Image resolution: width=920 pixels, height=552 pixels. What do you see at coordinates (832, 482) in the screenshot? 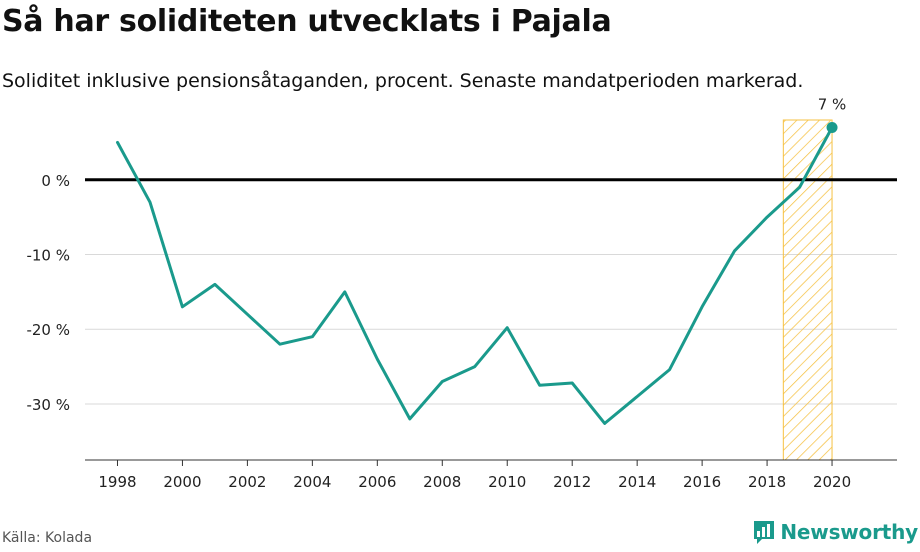
I see `x-tick-label: 2020` at bounding box center [832, 482].